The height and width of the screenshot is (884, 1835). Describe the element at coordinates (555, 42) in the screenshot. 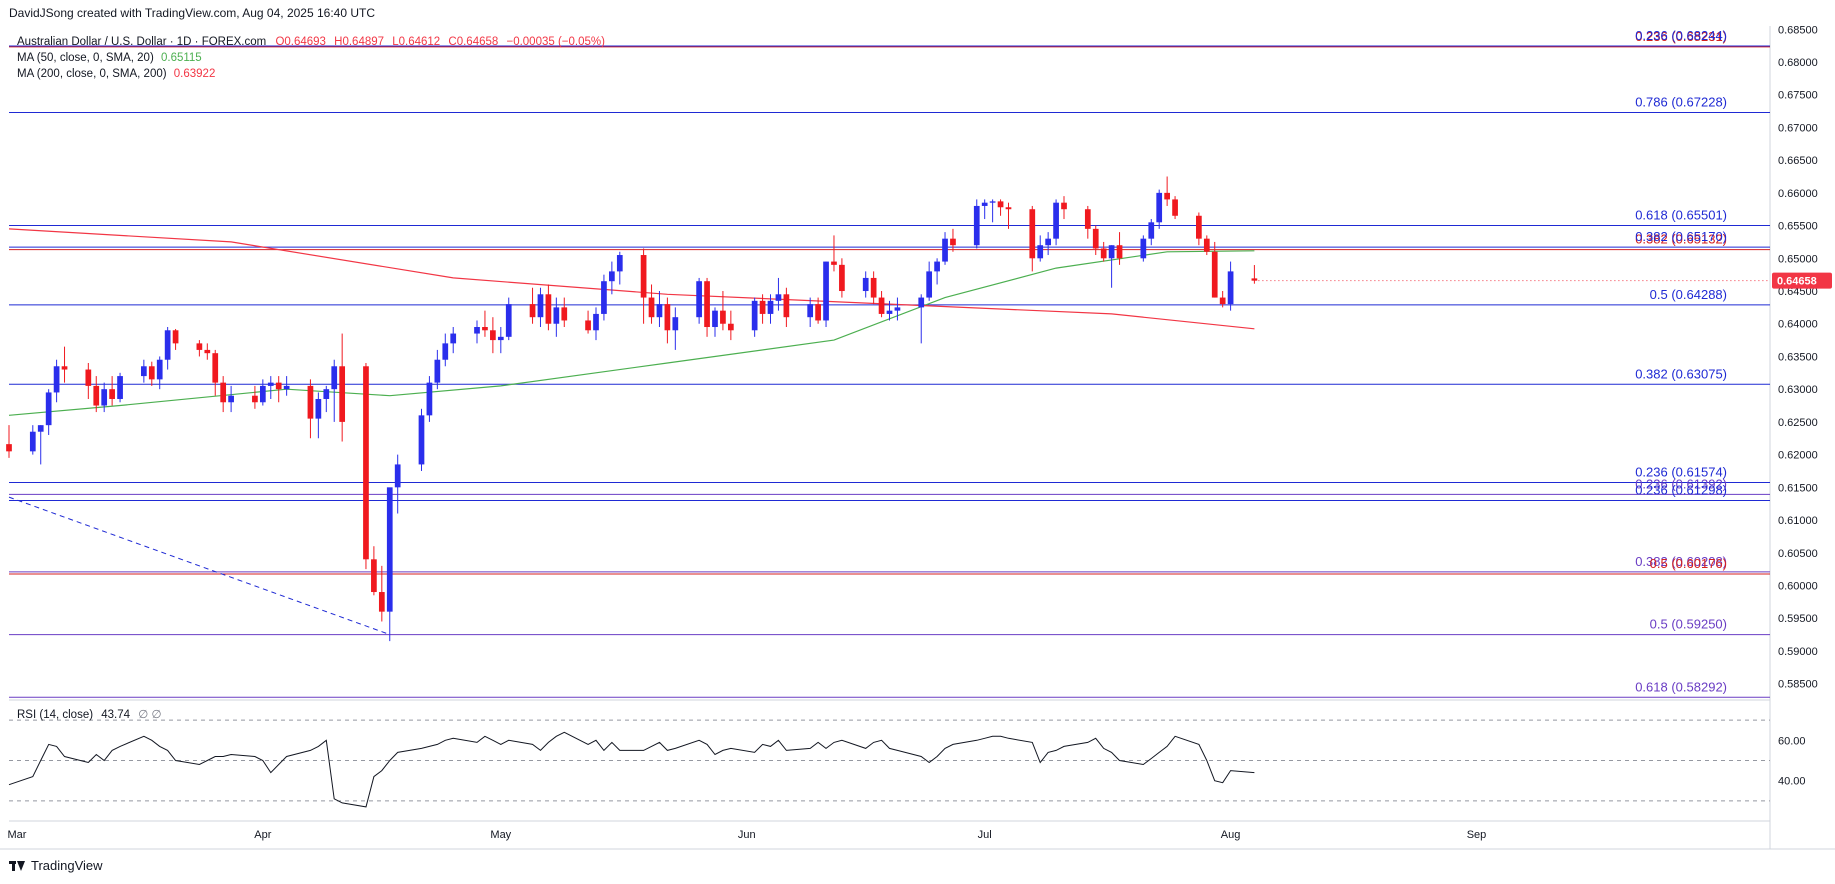

I see `legend-change: −0.00035 (−0.05%)` at that location.